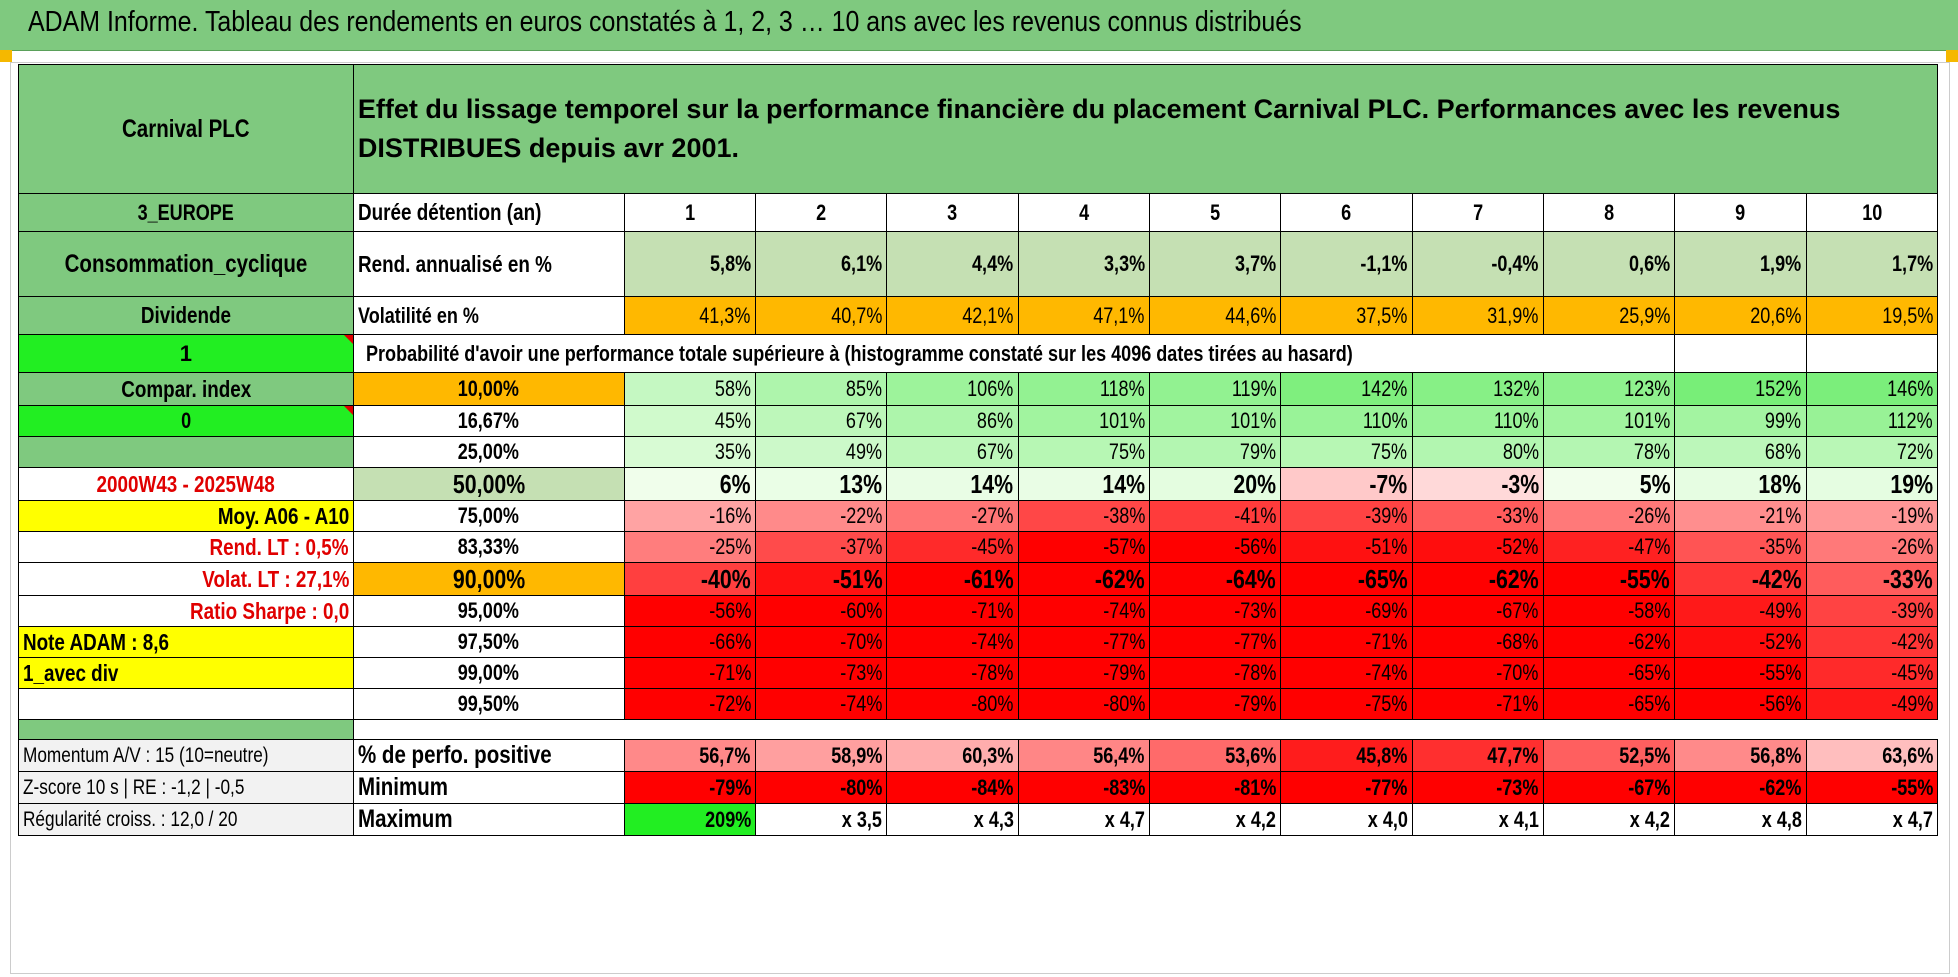  I want to click on summary-value: -80%, so click(821, 787).